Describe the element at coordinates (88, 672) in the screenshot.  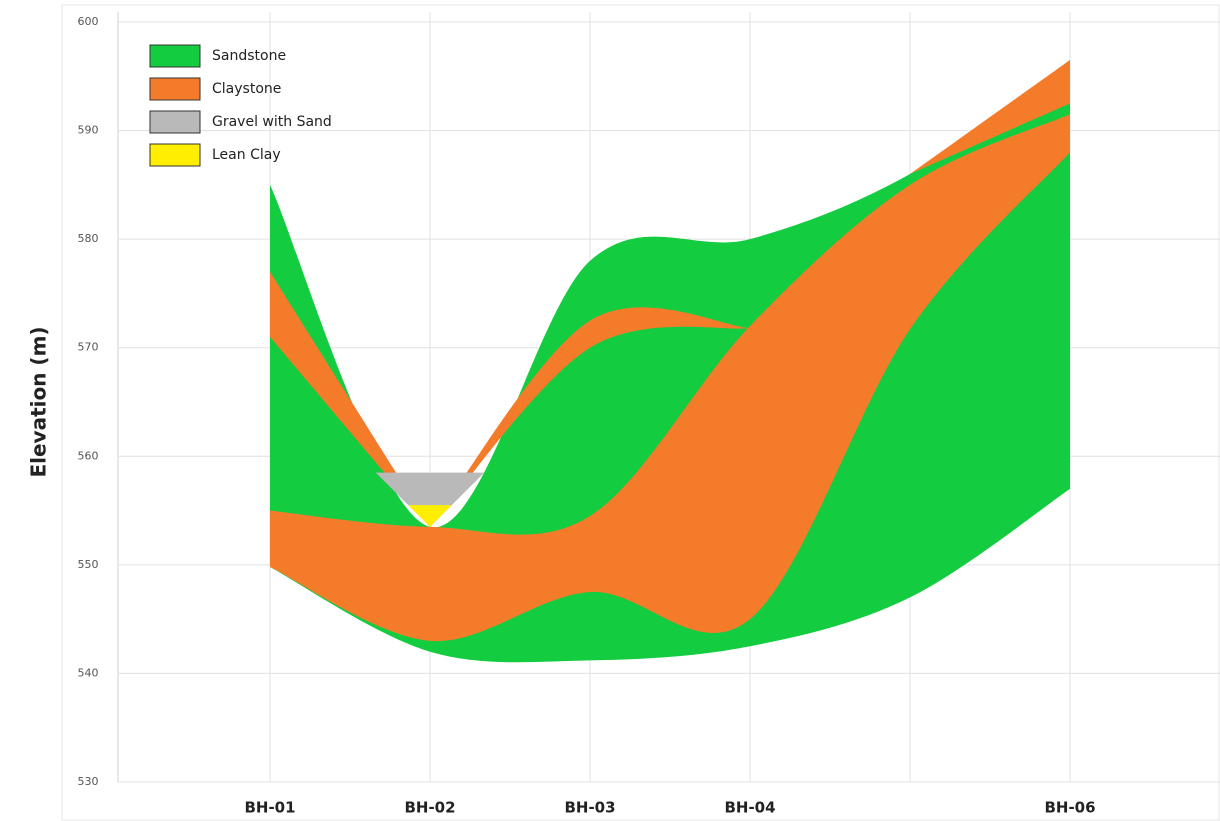
I see `y-tick-label: 540` at that location.